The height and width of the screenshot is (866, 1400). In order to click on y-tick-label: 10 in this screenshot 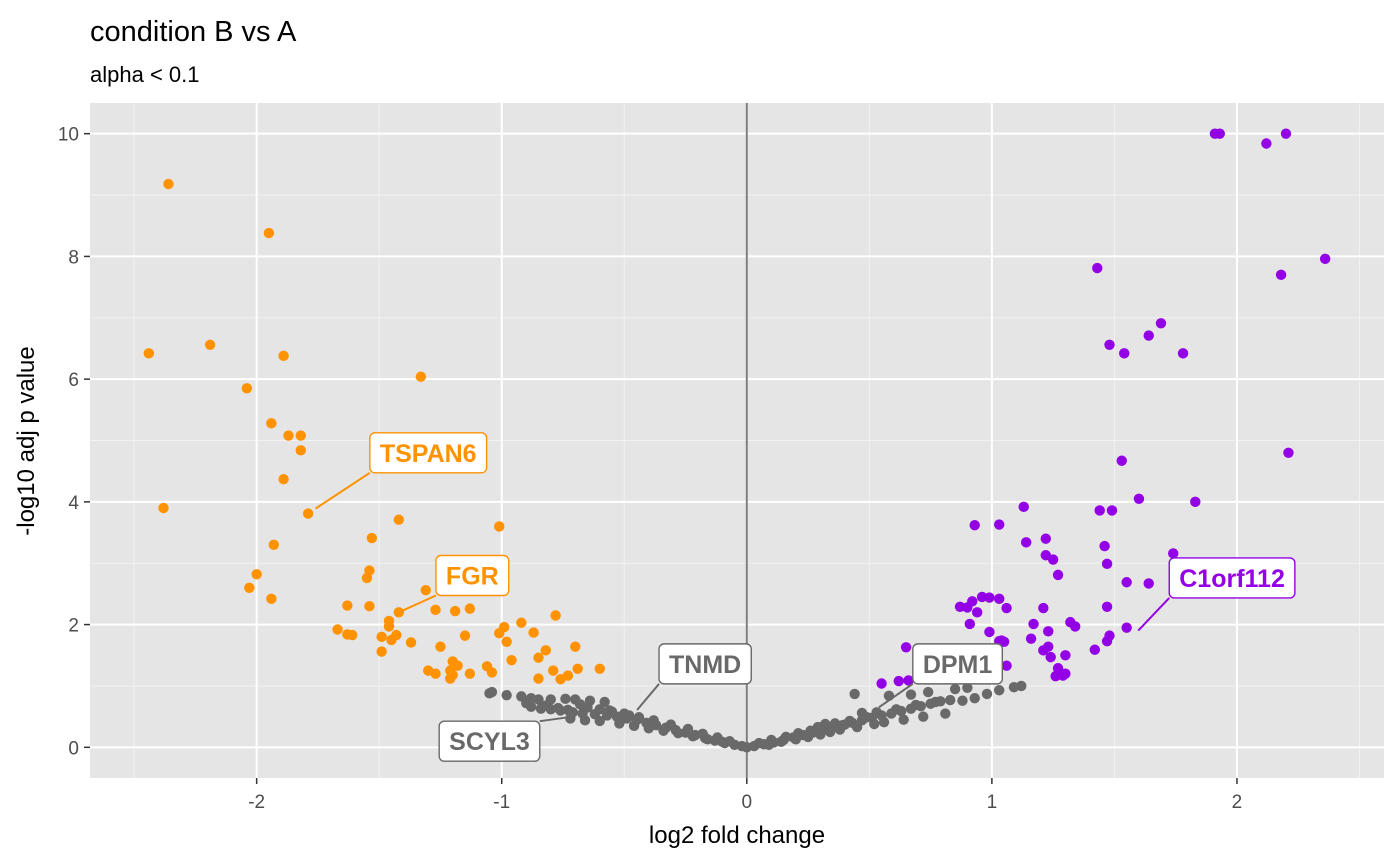, I will do `click(68, 135)`.